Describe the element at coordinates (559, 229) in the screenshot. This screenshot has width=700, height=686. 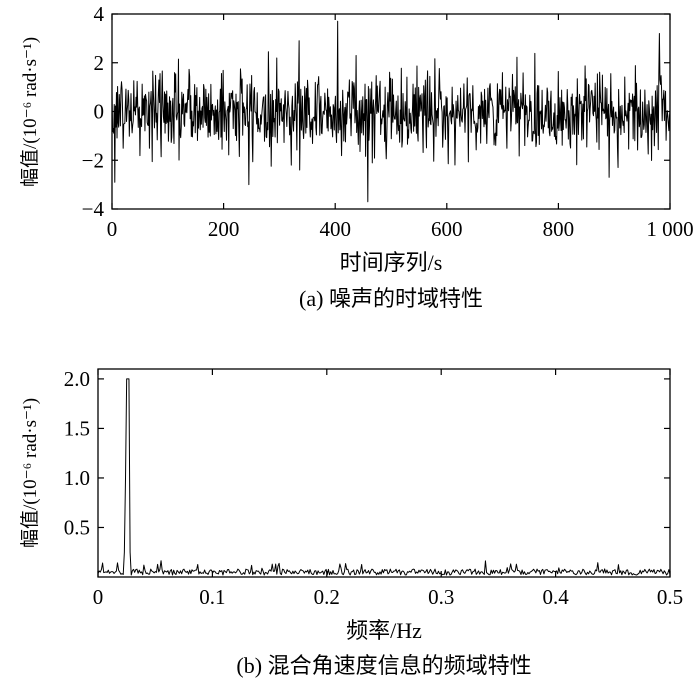
I see `chart-a-x-tick-label: 800` at that location.